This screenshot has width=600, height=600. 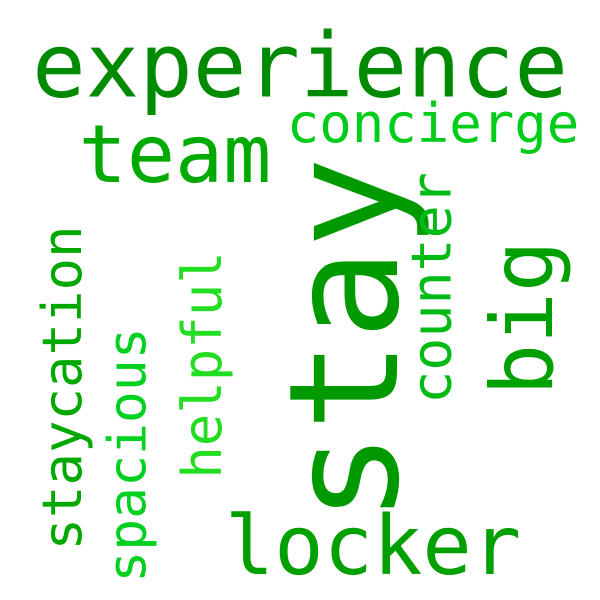 I want to click on word-counter: counter, so click(x=431, y=288).